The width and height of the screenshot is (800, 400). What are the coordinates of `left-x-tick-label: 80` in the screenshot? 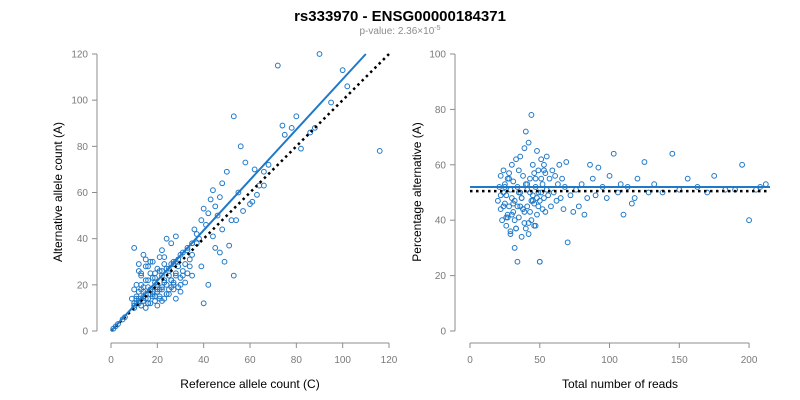 It's located at (297, 360).